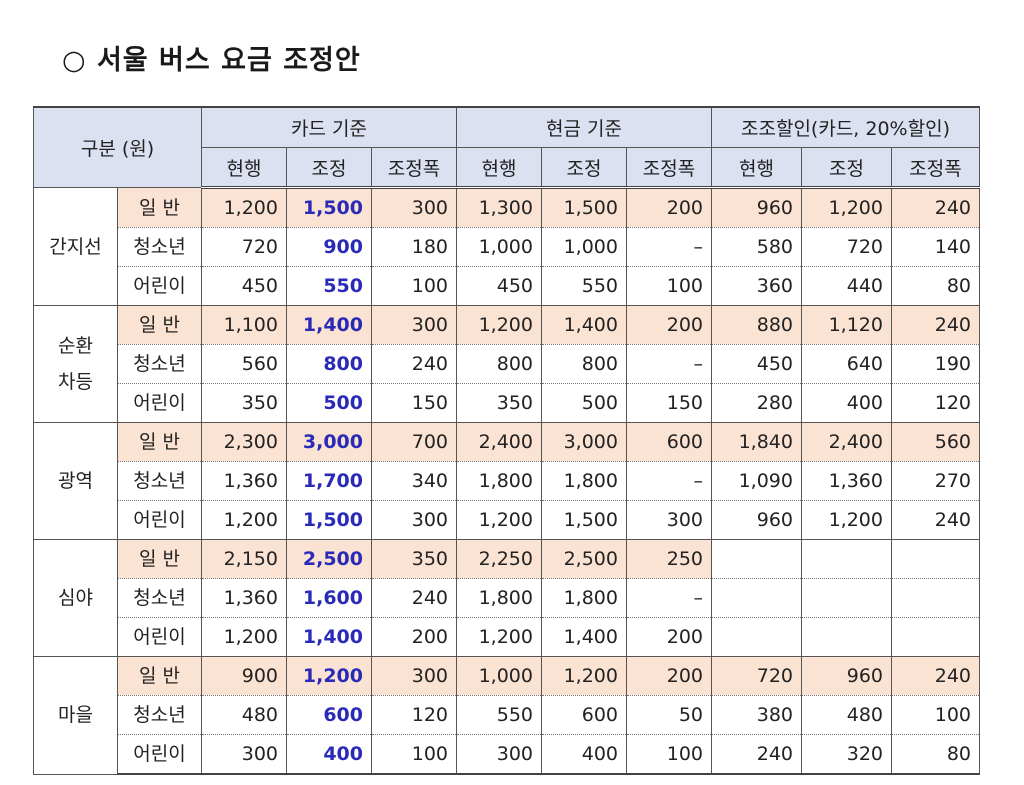 The height and width of the screenshot is (785, 1024). I want to click on table-row: 청소년 1,360 1,700 340 1,800 1,800–1,090 1,360 270, so click(507, 481).